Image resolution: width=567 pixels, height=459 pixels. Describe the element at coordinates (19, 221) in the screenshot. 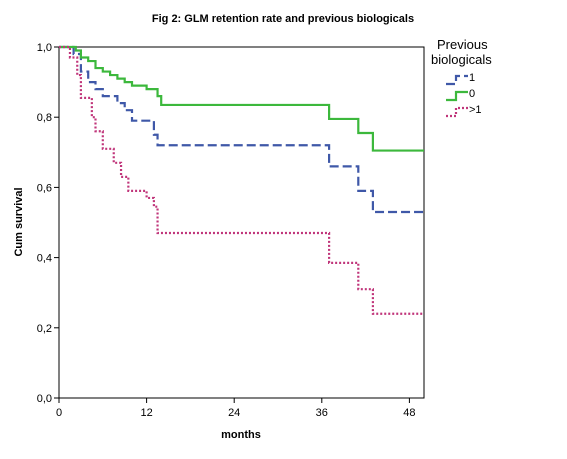

I see `y-axis-label: Cum survival` at that location.